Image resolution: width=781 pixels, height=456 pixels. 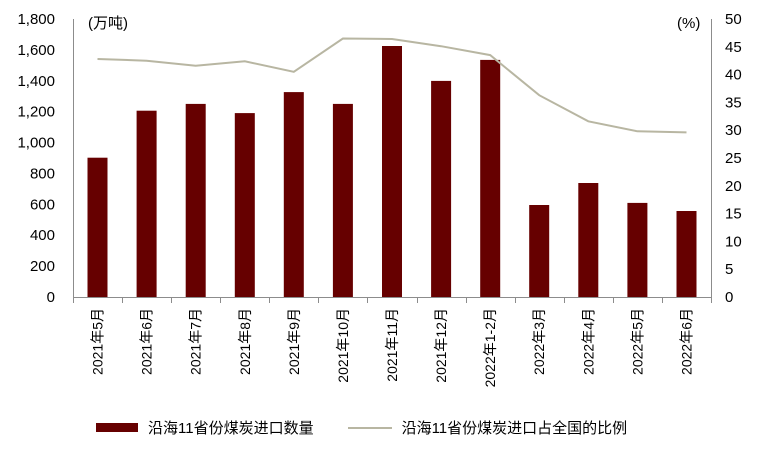 I want to click on left-tick-label: 200, so click(x=42, y=266).